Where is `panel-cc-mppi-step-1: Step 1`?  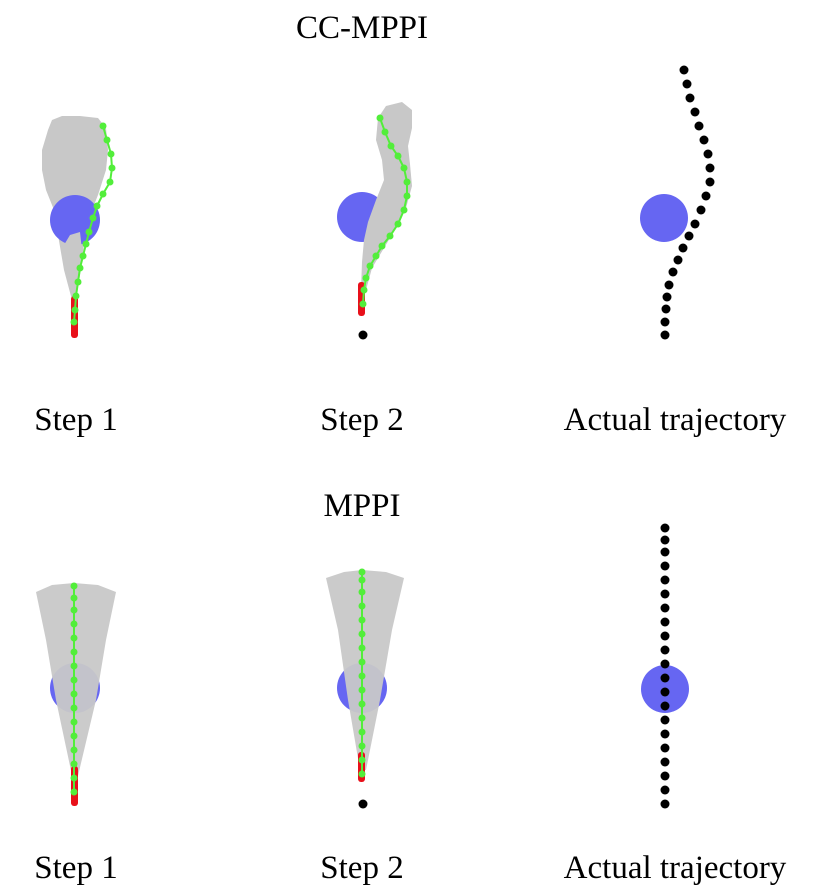 panel-cc-mppi-step-1: Step 1 is located at coordinates (76, 277).